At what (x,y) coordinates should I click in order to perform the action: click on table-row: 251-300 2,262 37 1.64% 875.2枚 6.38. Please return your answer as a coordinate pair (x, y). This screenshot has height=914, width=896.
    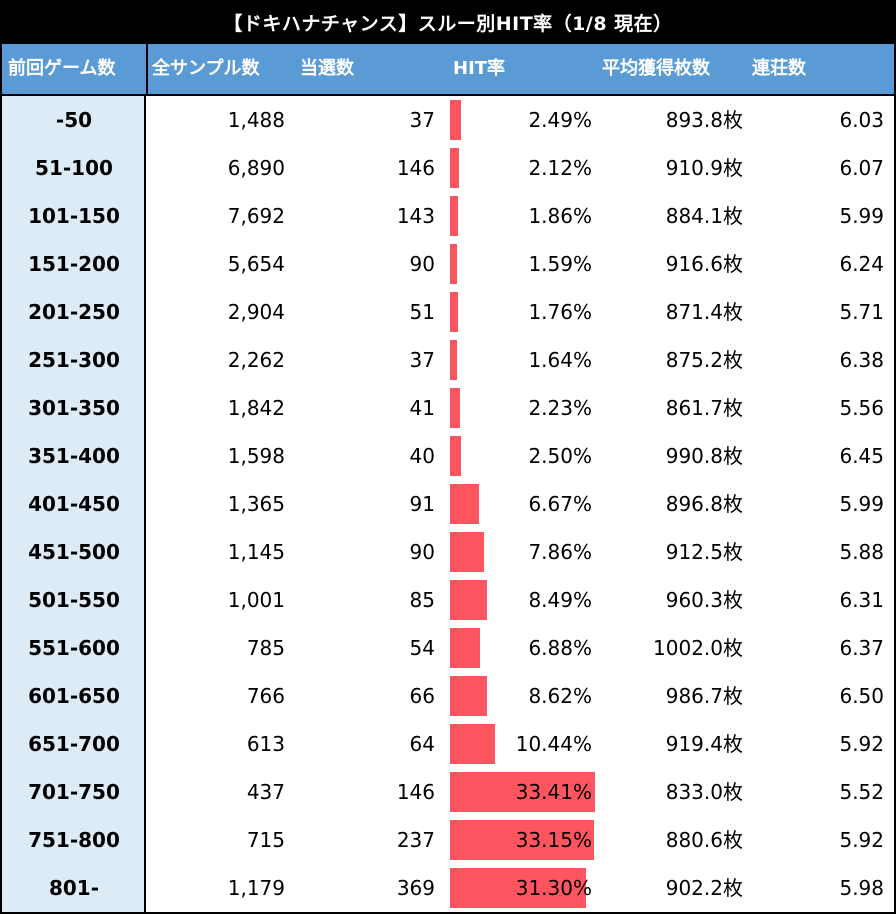
    Looking at the image, I should click on (448, 360).